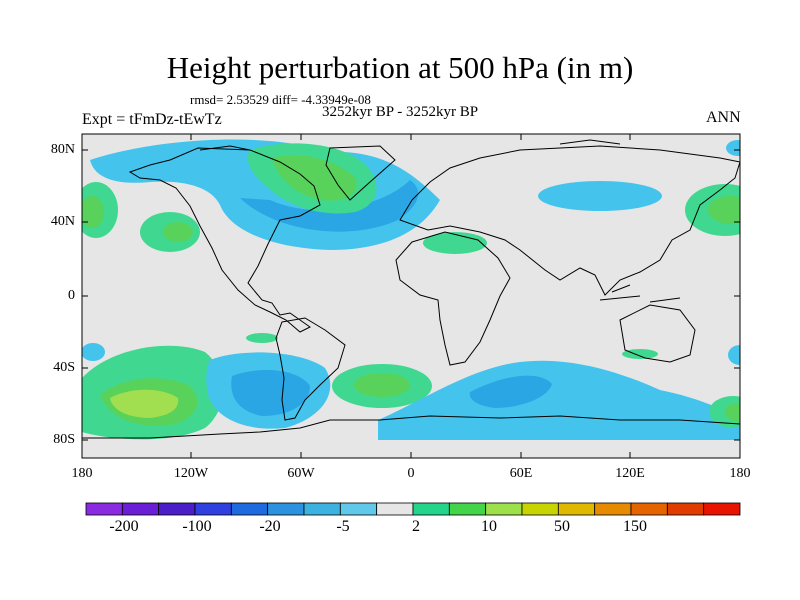  What do you see at coordinates (191, 473) in the screenshot?
I see `lon-label-120w: 120W` at bounding box center [191, 473].